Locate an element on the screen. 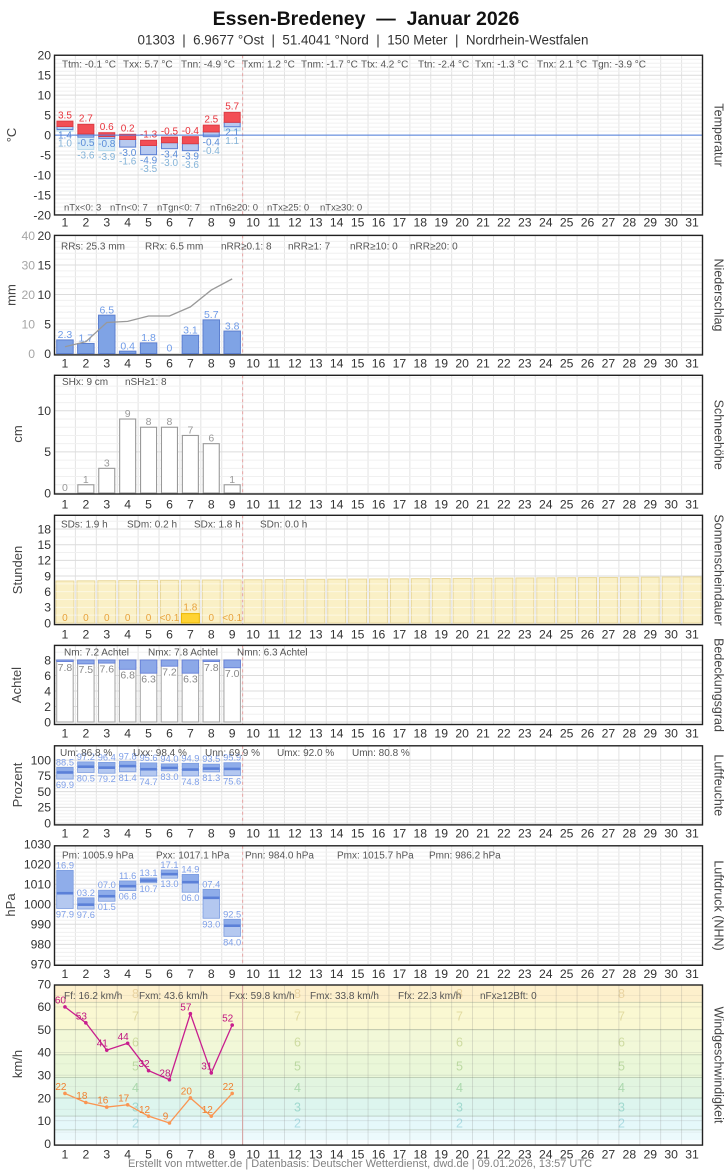 The width and height of the screenshot is (728, 1175). svg-text: Prozent is located at coordinates (17, 784).